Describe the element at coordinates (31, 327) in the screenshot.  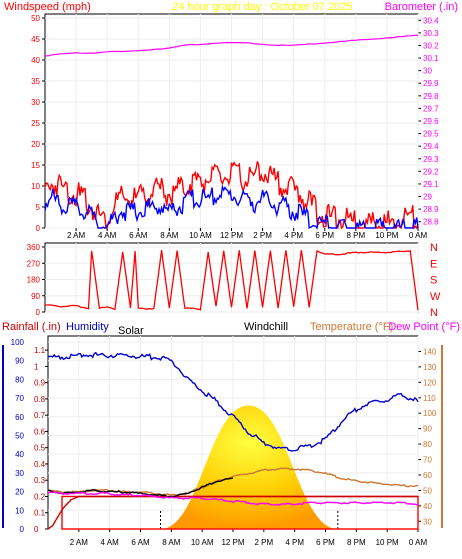
I see `rainfall-header: Rainfall (.in)` at that location.